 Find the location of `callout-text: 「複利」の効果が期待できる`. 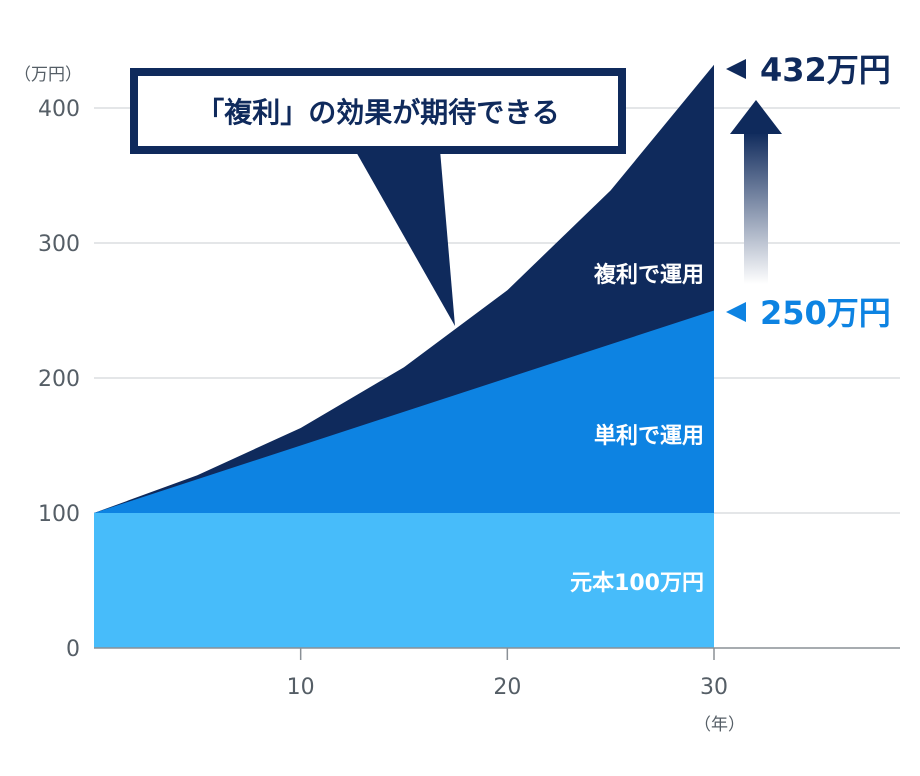

callout-text: 「複利」の効果が期待できる is located at coordinates (377, 112).